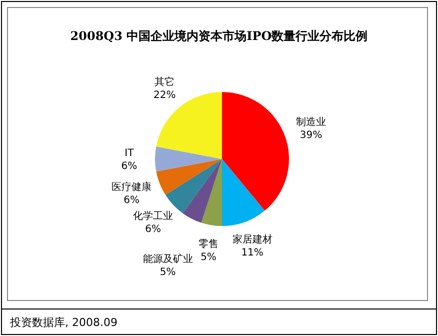 This screenshot has height=336, width=438. Describe the element at coordinates (165, 96) in the screenshot. I see `data-label: 22%` at that location.